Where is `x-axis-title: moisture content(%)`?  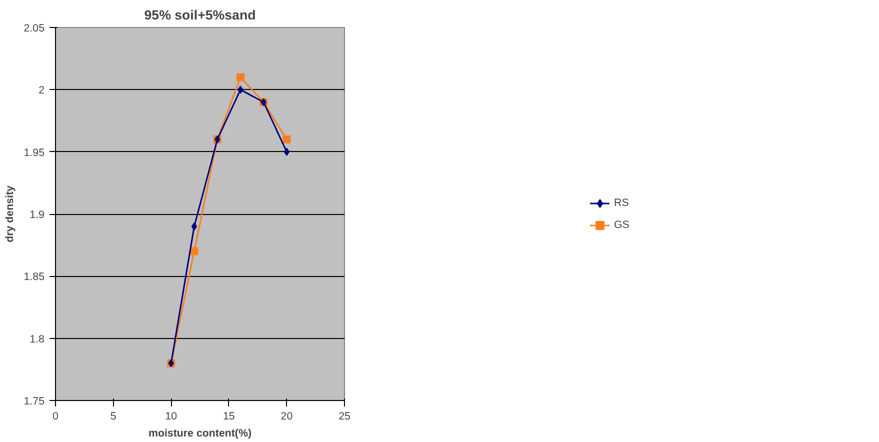 x-axis-title: moisture content(%) is located at coordinates (200, 434).